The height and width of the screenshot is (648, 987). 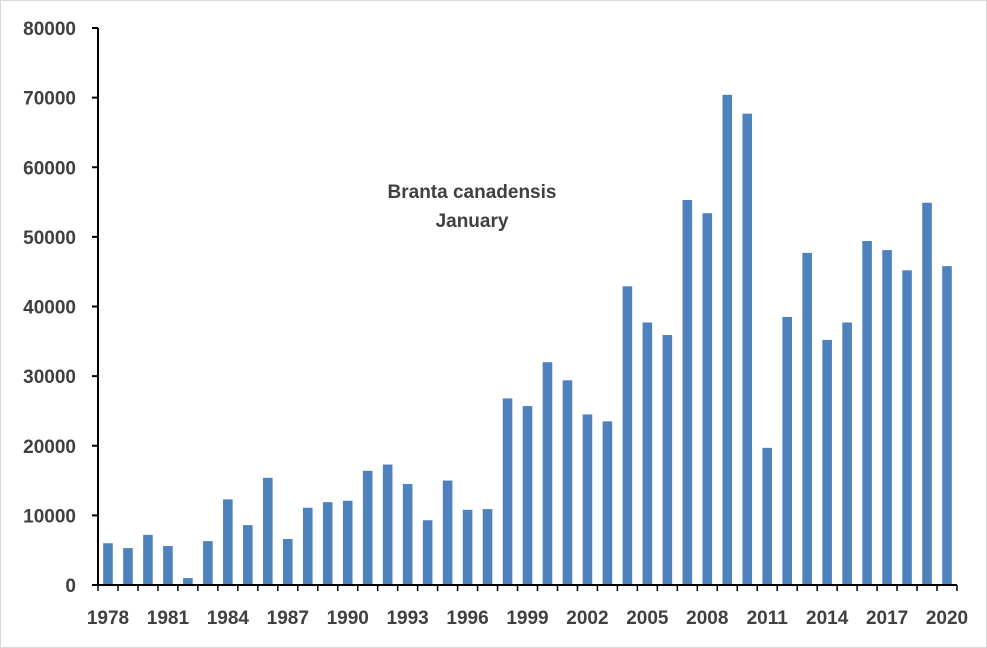 What do you see at coordinates (467, 618) in the screenshot?
I see `x-tick-label: 1996` at bounding box center [467, 618].